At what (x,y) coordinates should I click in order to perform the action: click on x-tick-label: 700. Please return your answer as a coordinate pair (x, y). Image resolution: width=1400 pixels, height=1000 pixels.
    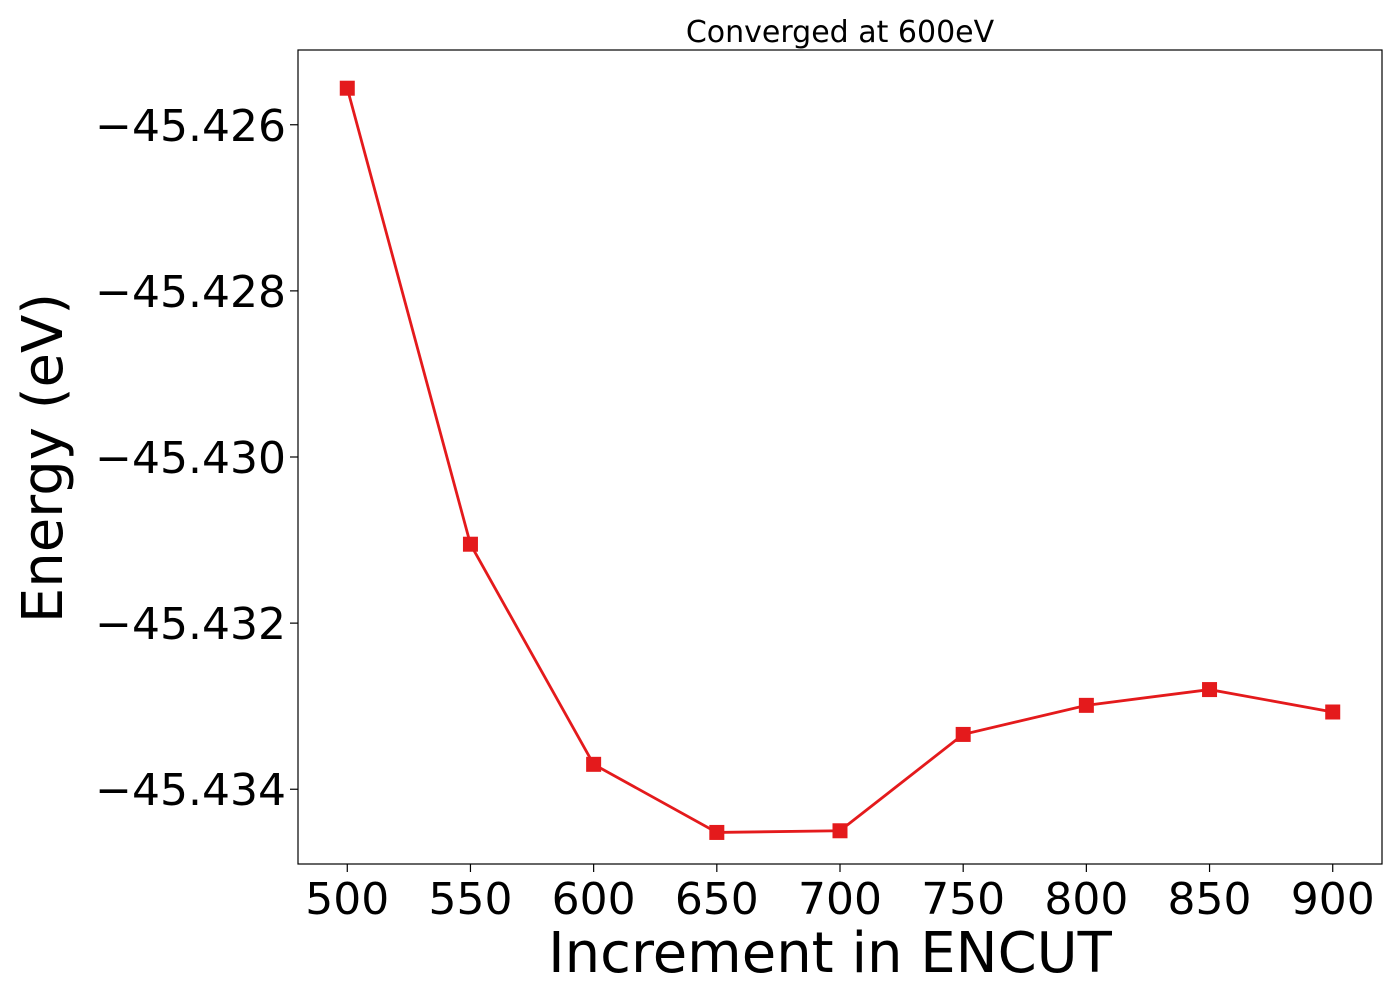
    Looking at the image, I should click on (840, 899).